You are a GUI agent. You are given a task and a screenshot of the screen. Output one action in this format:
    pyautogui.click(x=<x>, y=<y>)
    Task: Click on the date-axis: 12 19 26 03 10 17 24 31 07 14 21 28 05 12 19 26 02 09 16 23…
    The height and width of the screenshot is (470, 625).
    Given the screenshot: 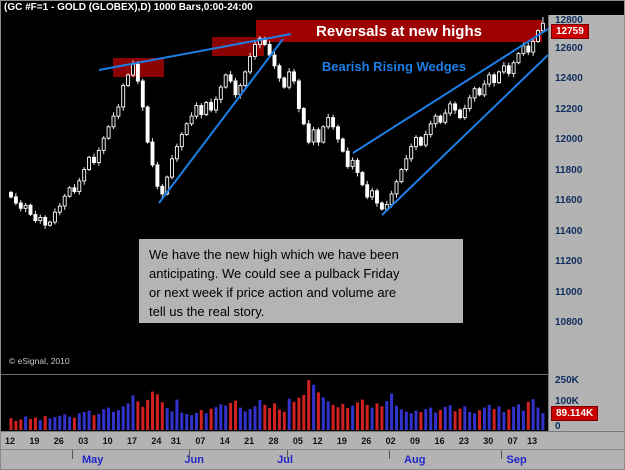 What is the action you would take?
    pyautogui.click(x=312, y=440)
    